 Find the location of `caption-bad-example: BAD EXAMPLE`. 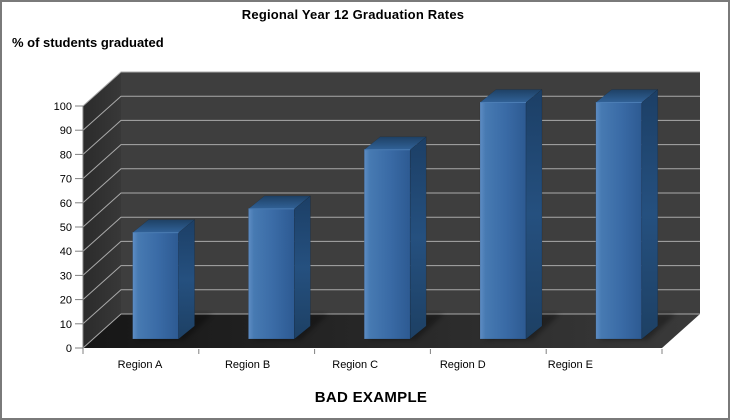

caption-bad-example: BAD EXAMPLE is located at coordinates (371, 397).